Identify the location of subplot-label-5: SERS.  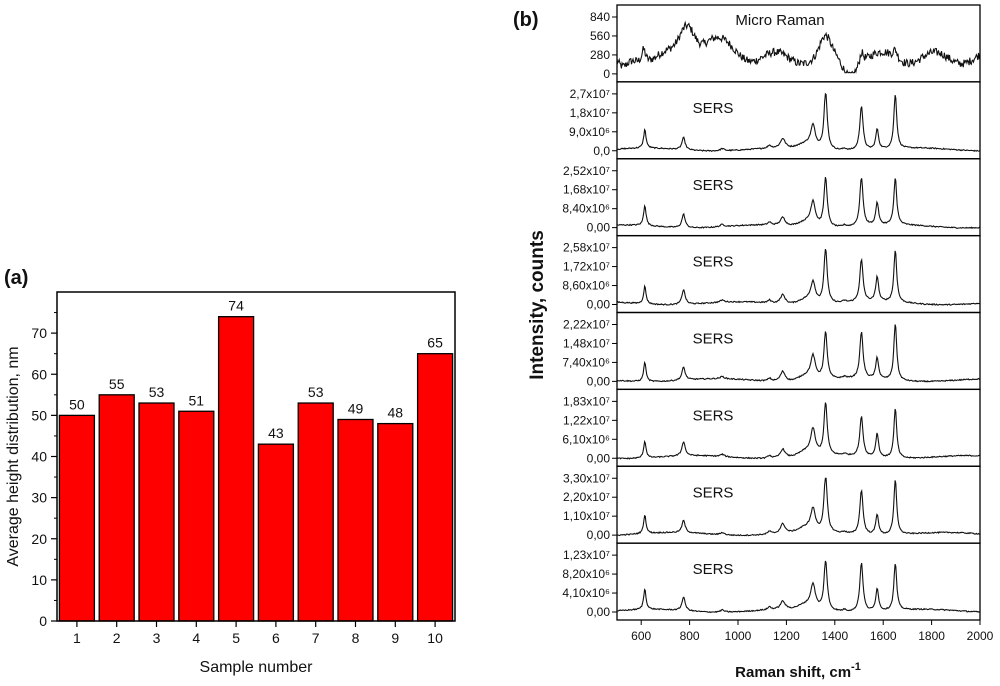
(713, 339).